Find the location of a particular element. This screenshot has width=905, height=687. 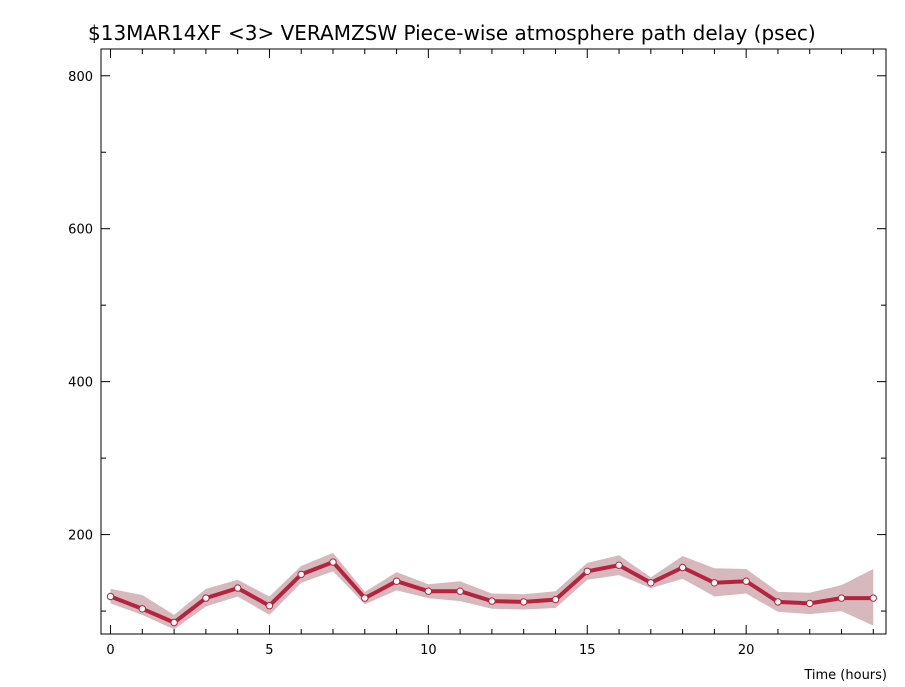

x-tick-label: 10 is located at coordinates (428, 650).